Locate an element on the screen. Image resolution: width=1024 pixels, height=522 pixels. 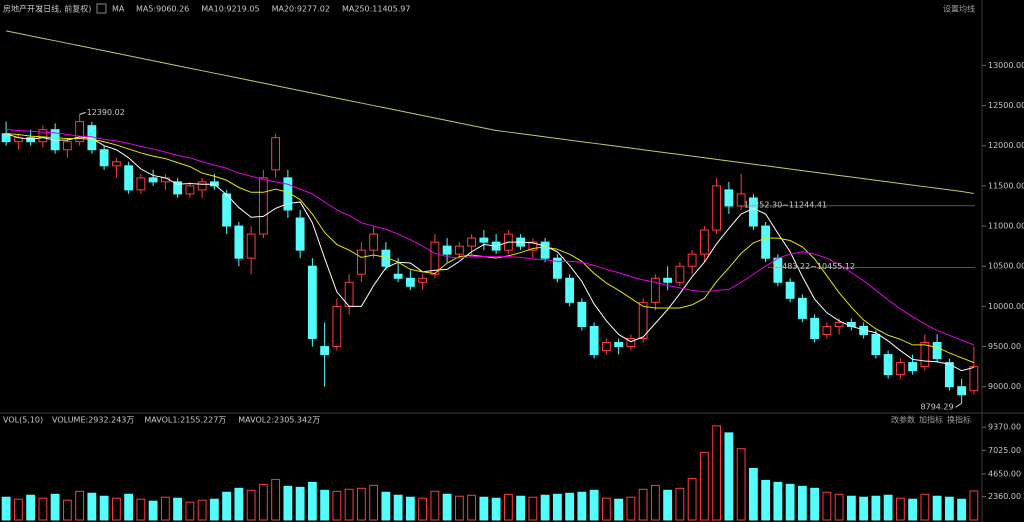
point-label-leader is located at coordinates (82, 113).